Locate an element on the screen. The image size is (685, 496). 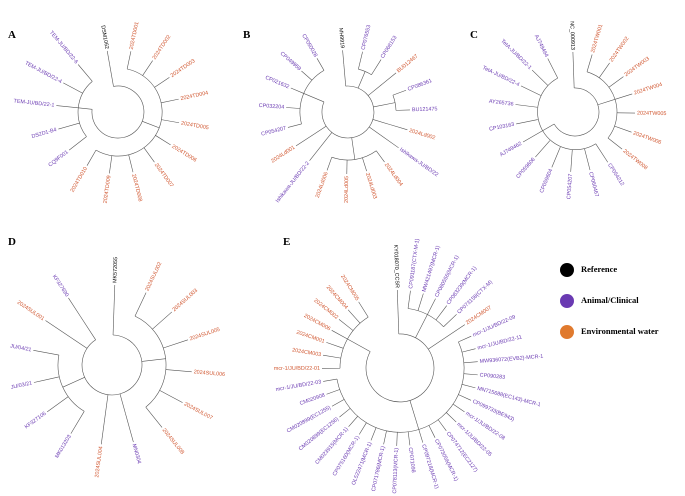
leaf-label: mcr-1/JU/BD/22-01 is located at coordinates (297, 369).